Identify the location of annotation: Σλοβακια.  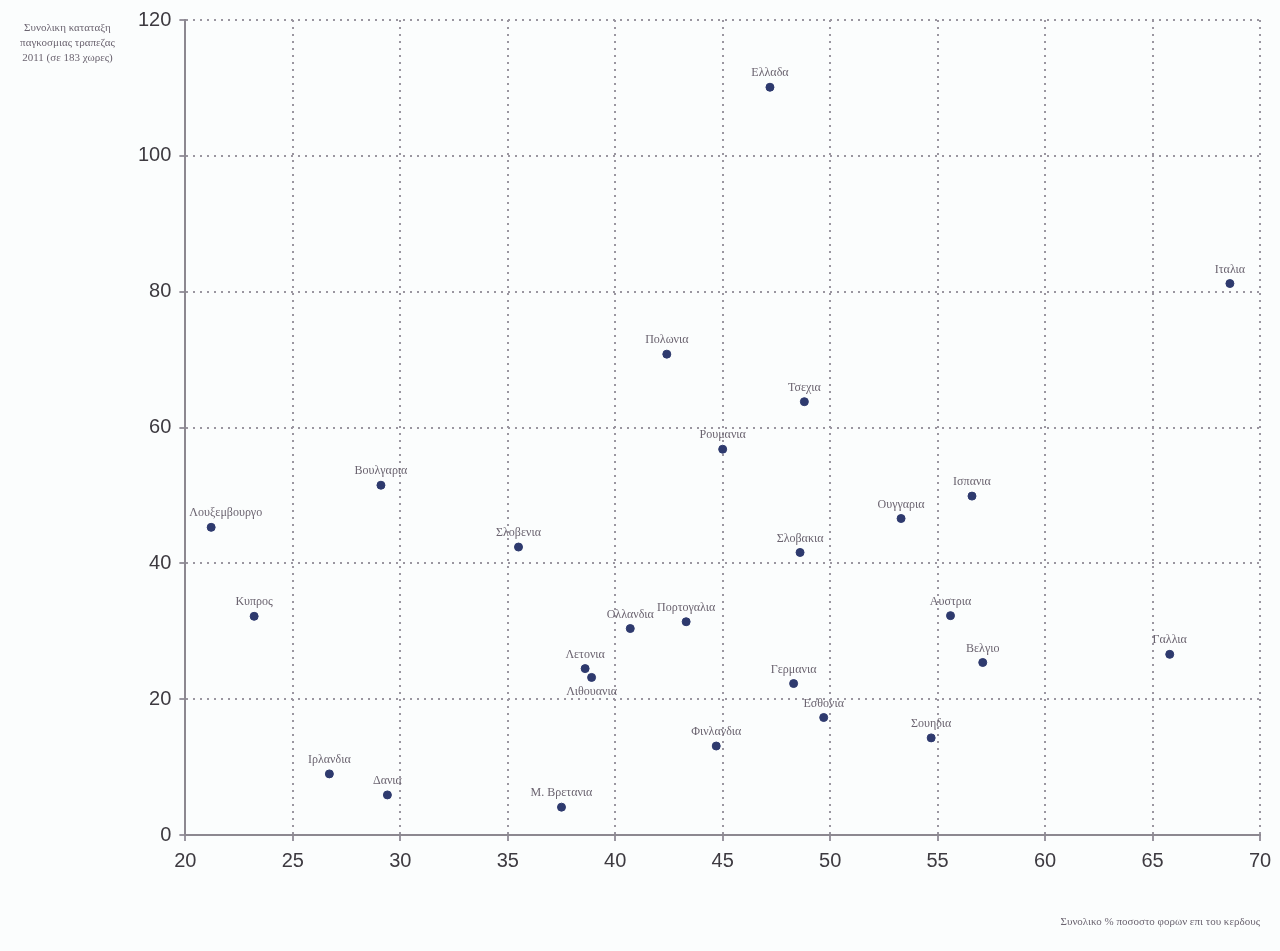
(800, 537).